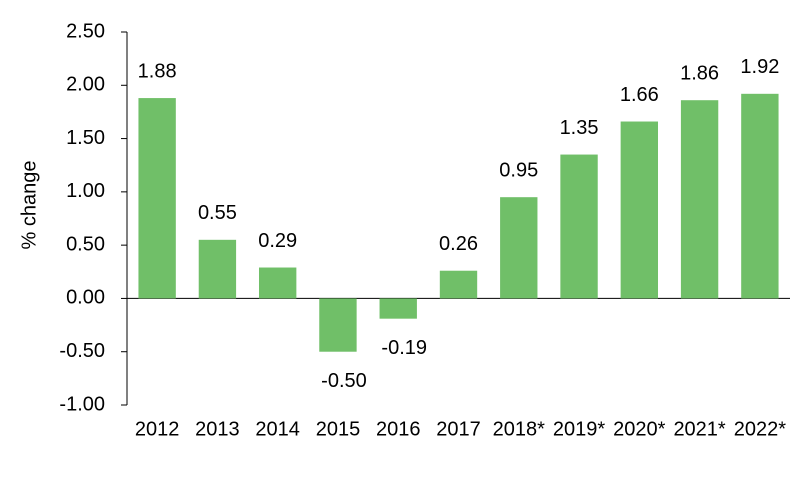 The width and height of the screenshot is (800, 485). I want to click on data-label: 0.26, so click(458, 244).